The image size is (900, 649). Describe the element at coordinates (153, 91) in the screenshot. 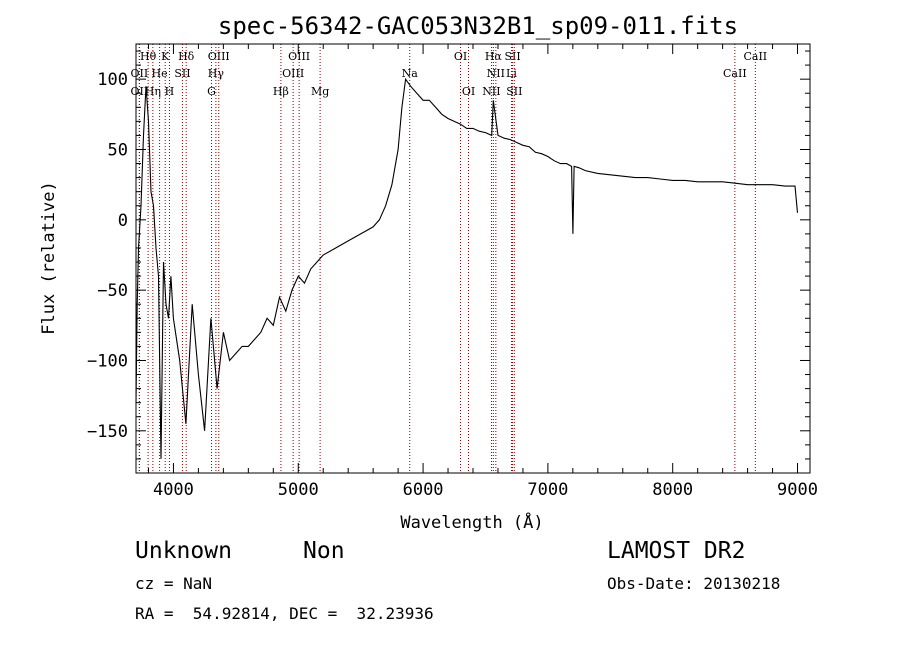

I see `spectral-line-label: Hη` at that location.